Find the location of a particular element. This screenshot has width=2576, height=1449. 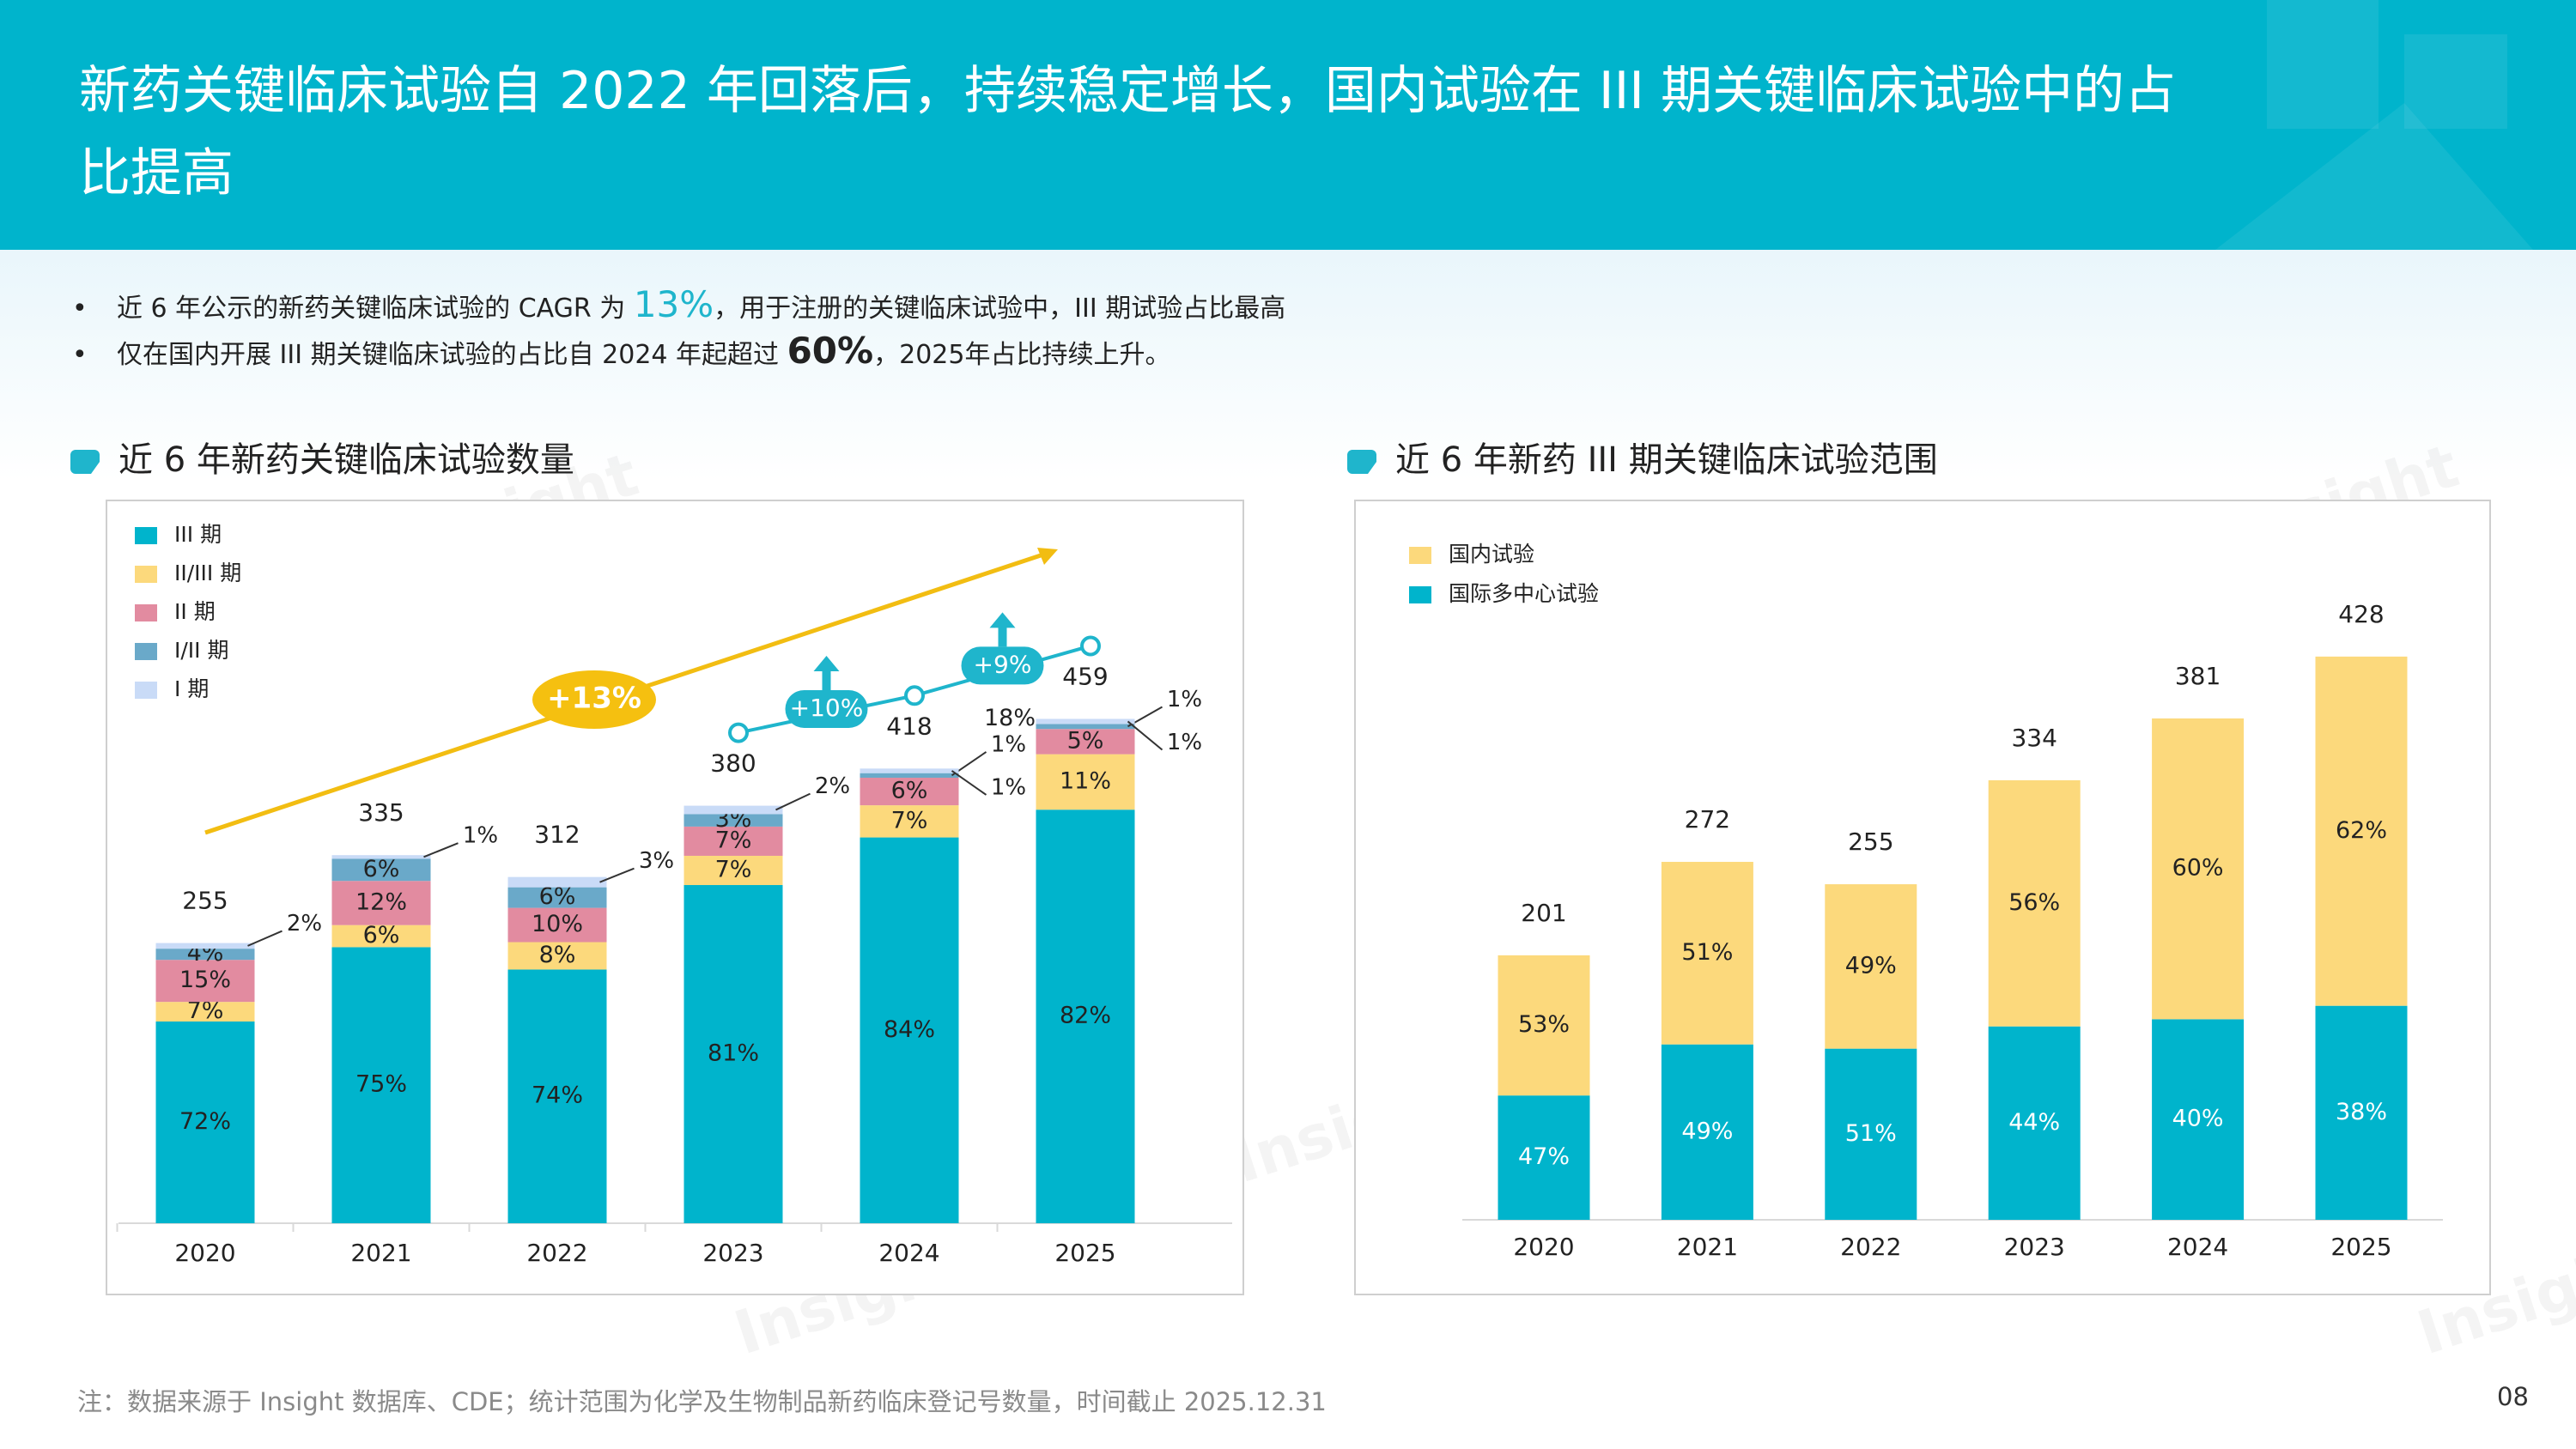

legend-label: I/II 期 is located at coordinates (202, 650).